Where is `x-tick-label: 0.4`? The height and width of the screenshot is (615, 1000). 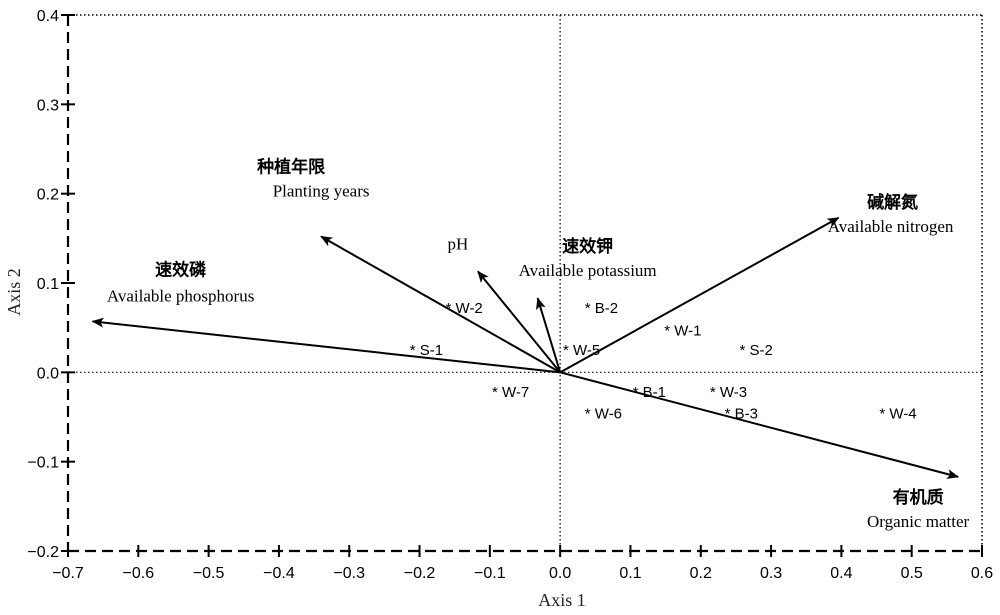 x-tick-label: 0.4 is located at coordinates (841, 573).